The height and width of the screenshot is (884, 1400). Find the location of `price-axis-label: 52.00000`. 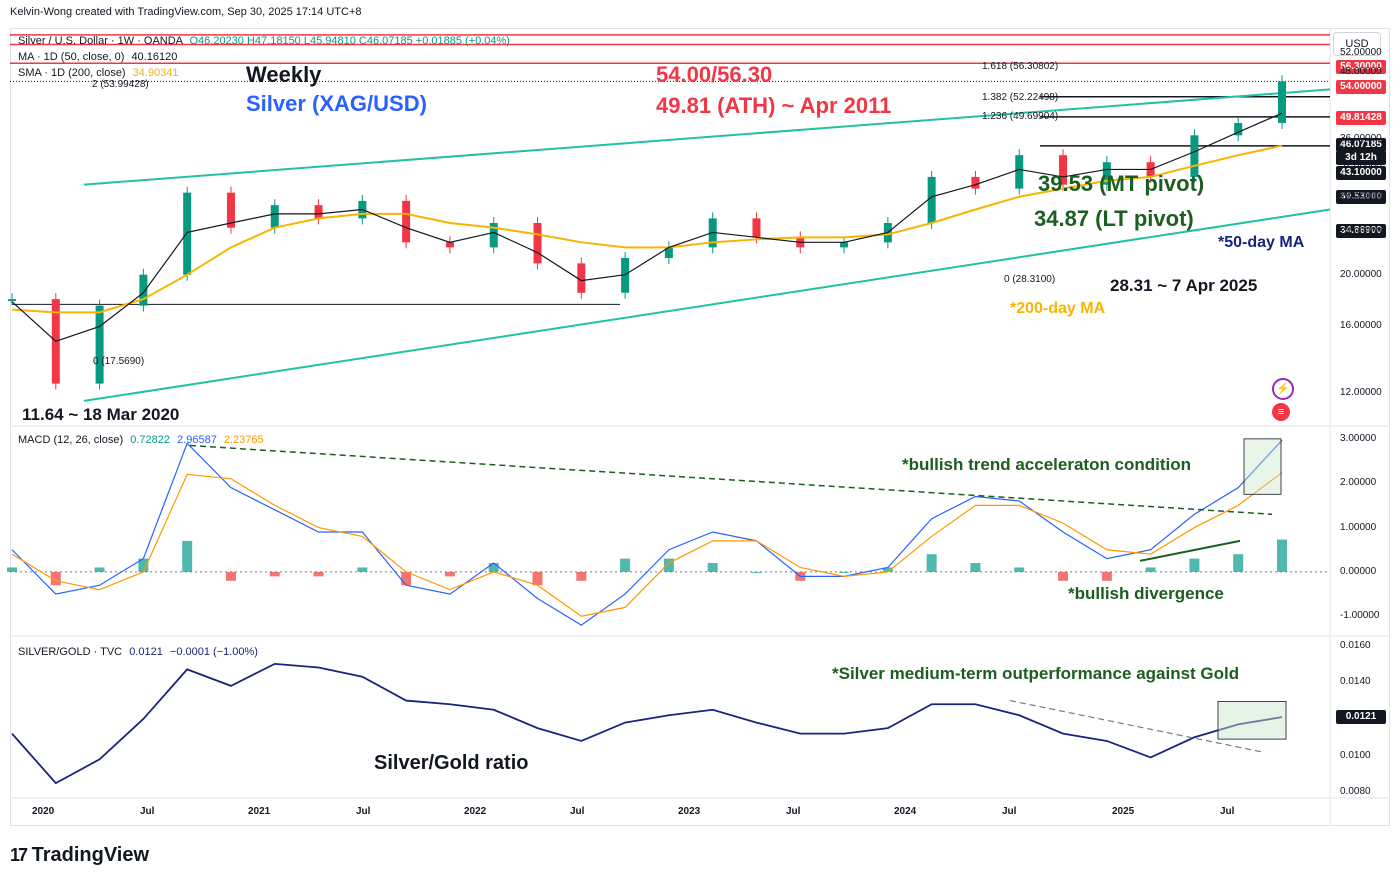

price-axis-label: 52.00000 is located at coordinates (1361, 53).